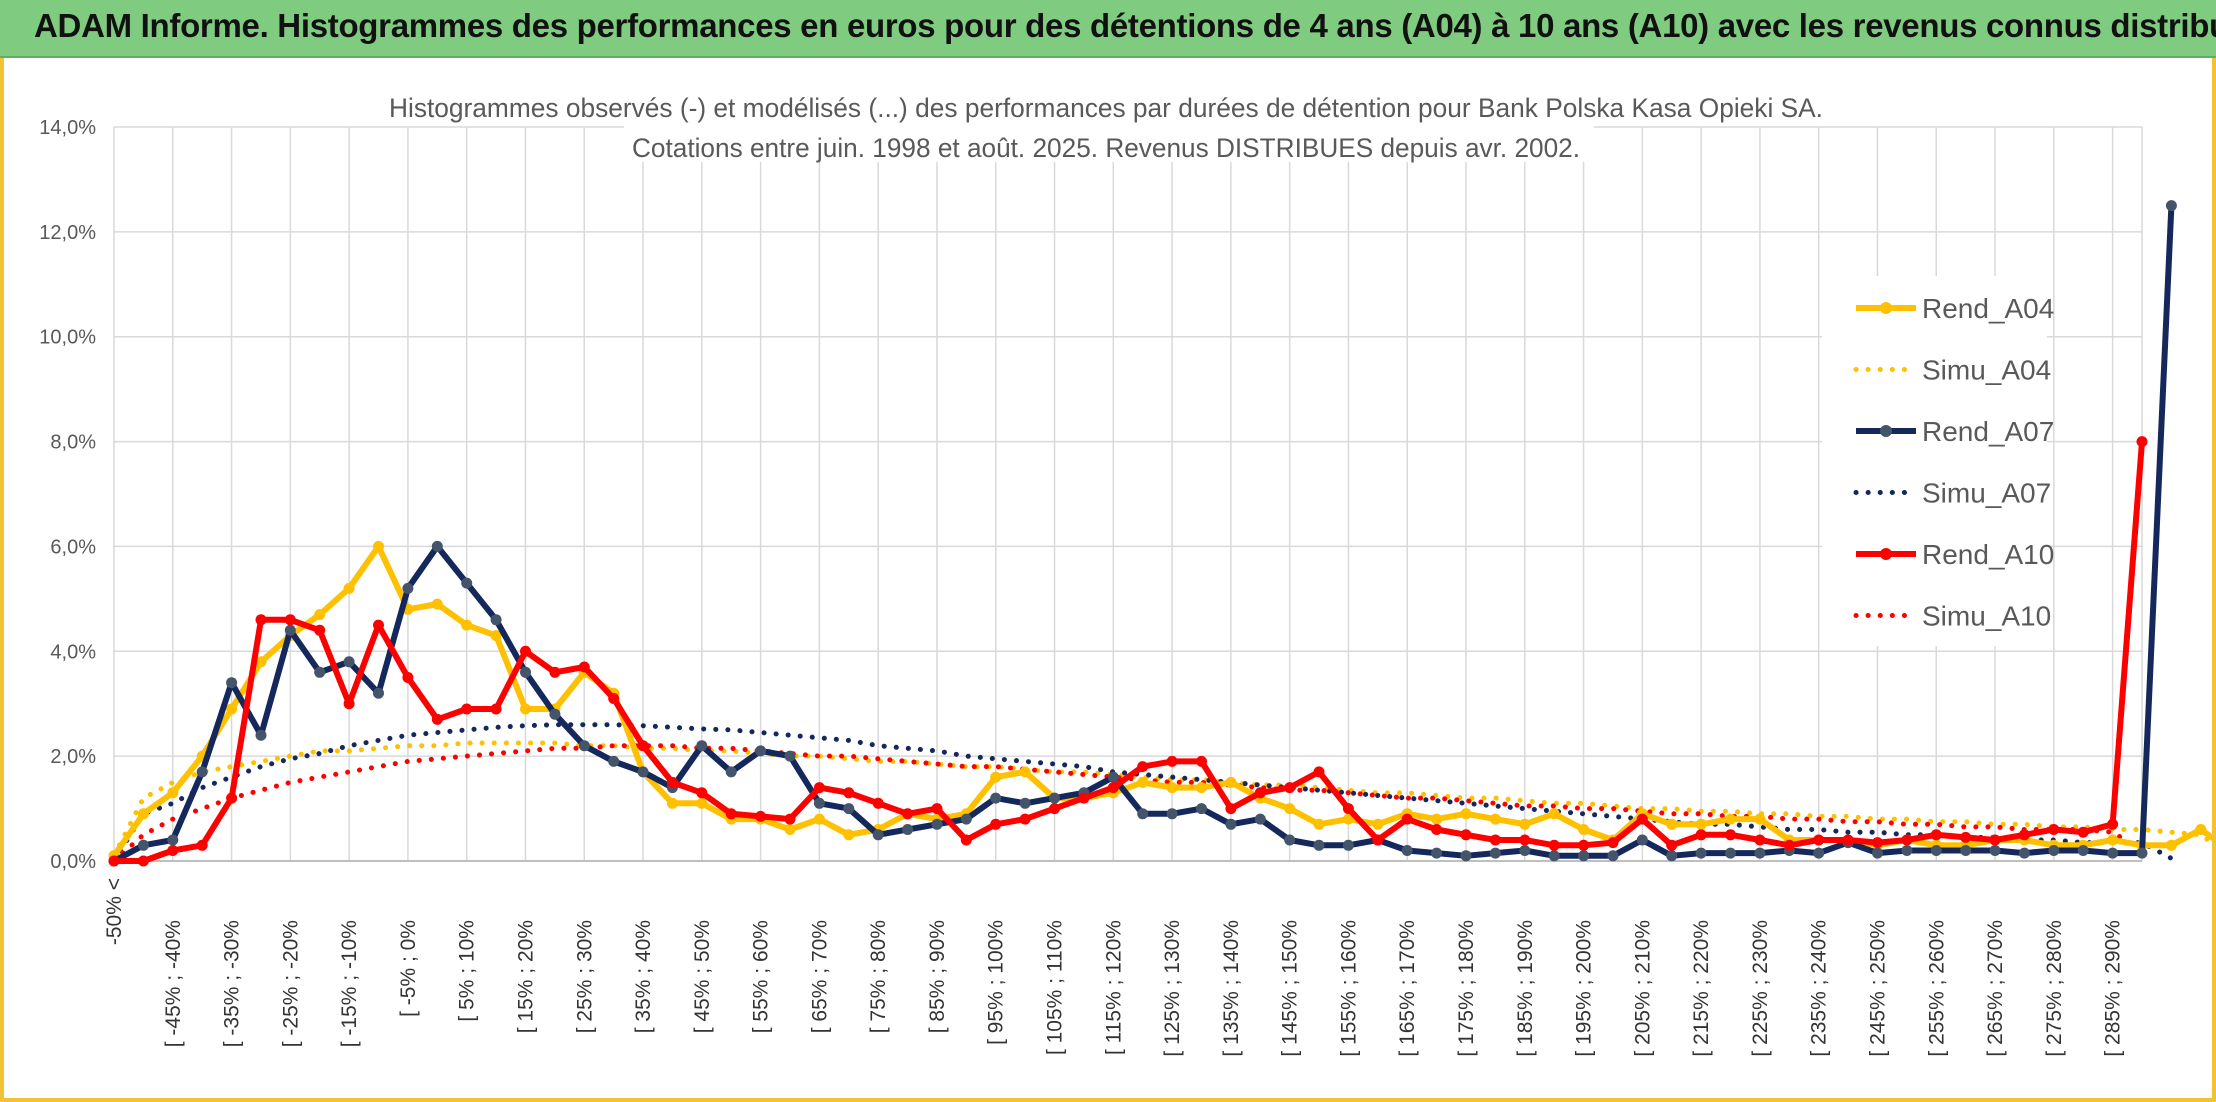  I want to click on x-tick-label: [ 75% ; 80%, so click(878, 976).